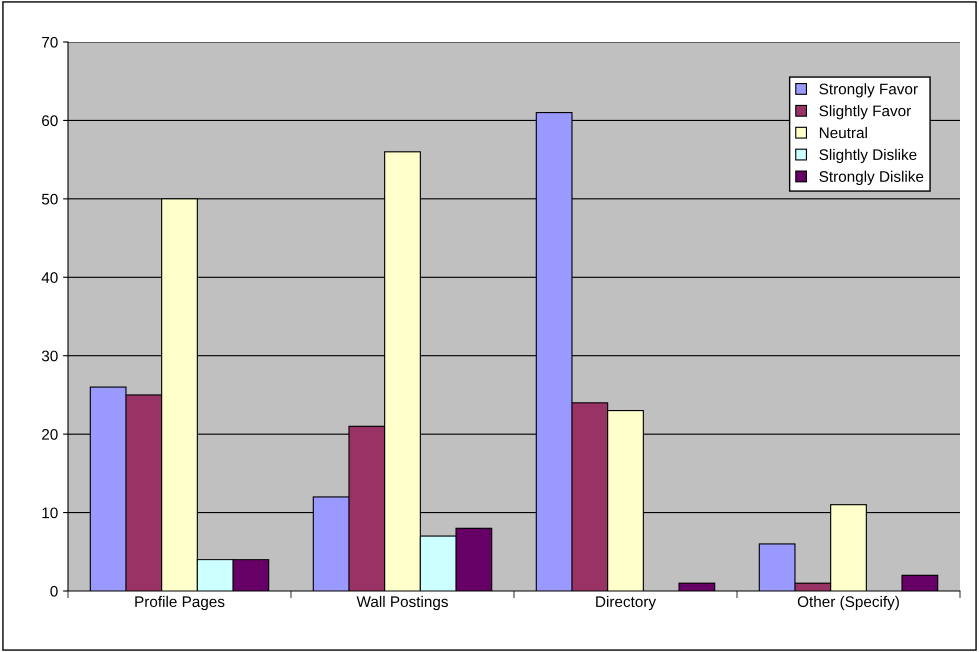  What do you see at coordinates (867, 156) in the screenshot?
I see `legend-label: Slightly Dislike` at bounding box center [867, 156].